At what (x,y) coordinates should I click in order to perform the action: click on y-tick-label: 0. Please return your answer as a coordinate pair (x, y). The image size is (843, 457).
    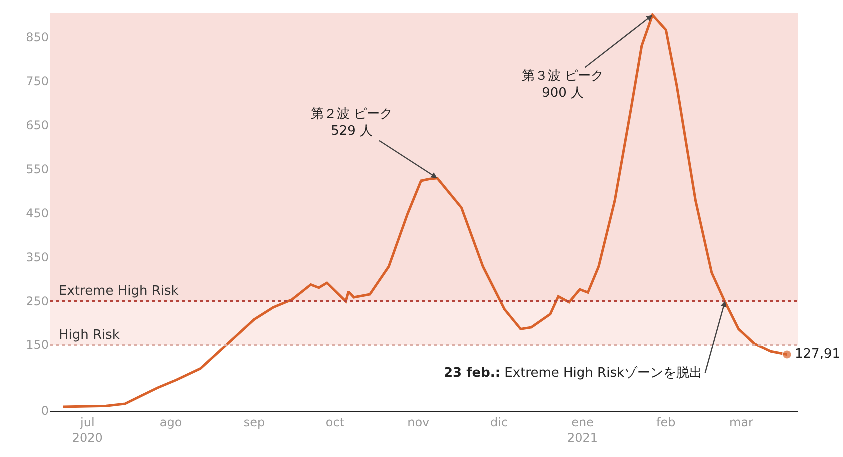
    Looking at the image, I should click on (45, 411).